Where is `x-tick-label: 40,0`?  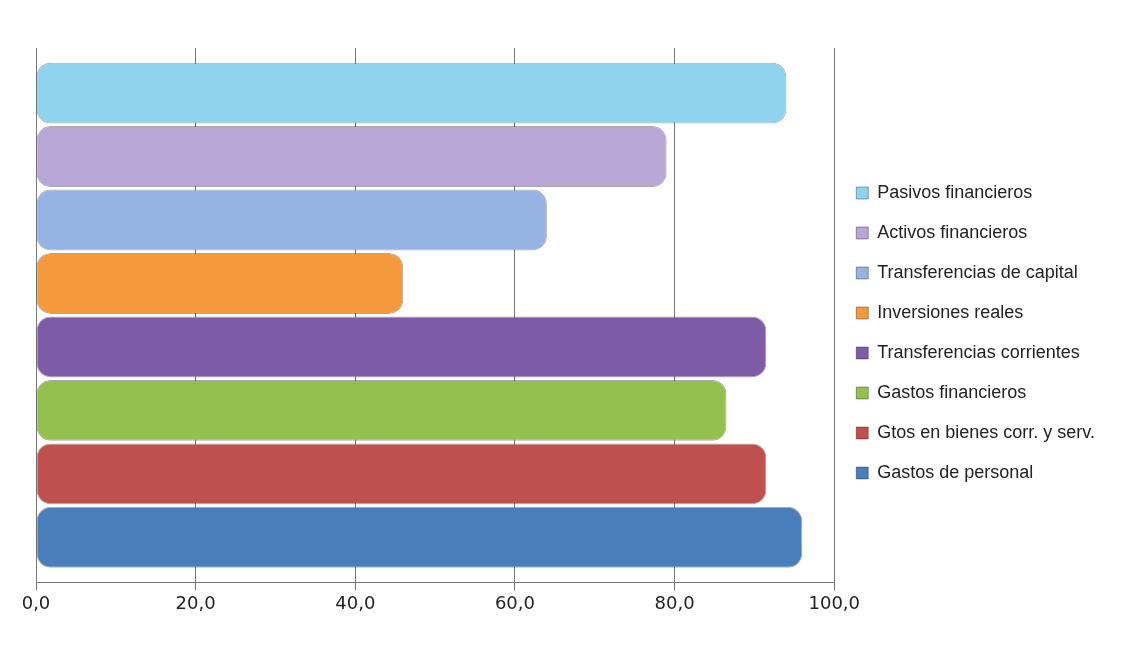
x-tick-label: 40,0 is located at coordinates (355, 602).